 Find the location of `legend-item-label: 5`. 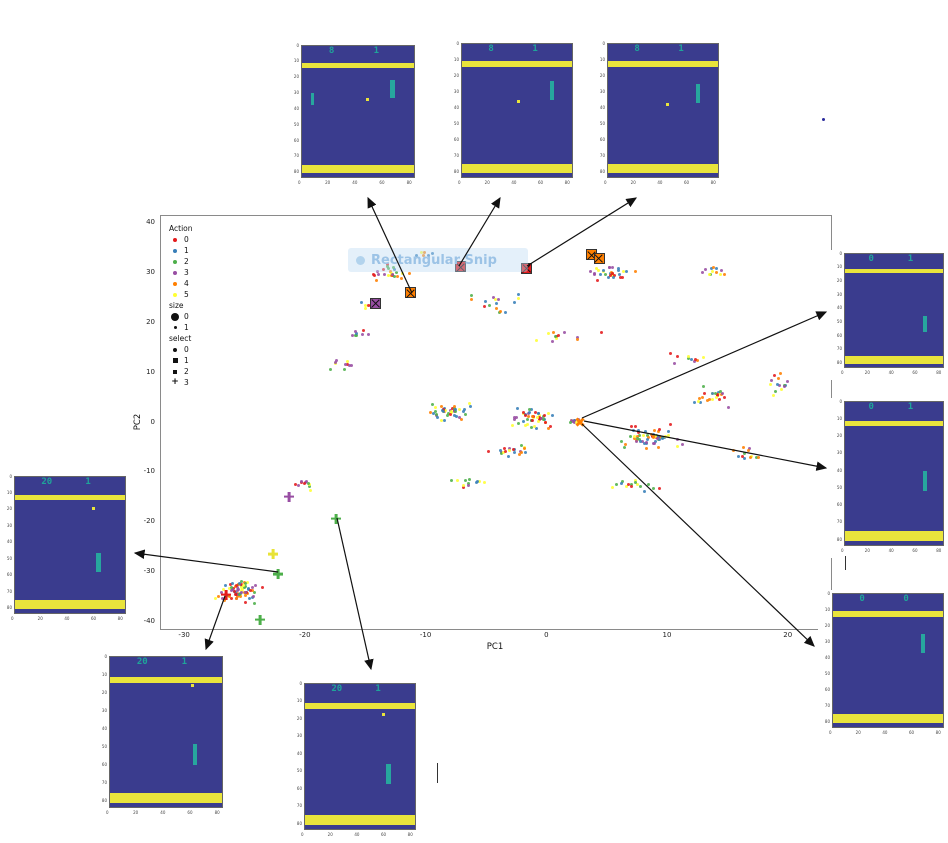

legend-item-label: 5 is located at coordinates (186, 294).